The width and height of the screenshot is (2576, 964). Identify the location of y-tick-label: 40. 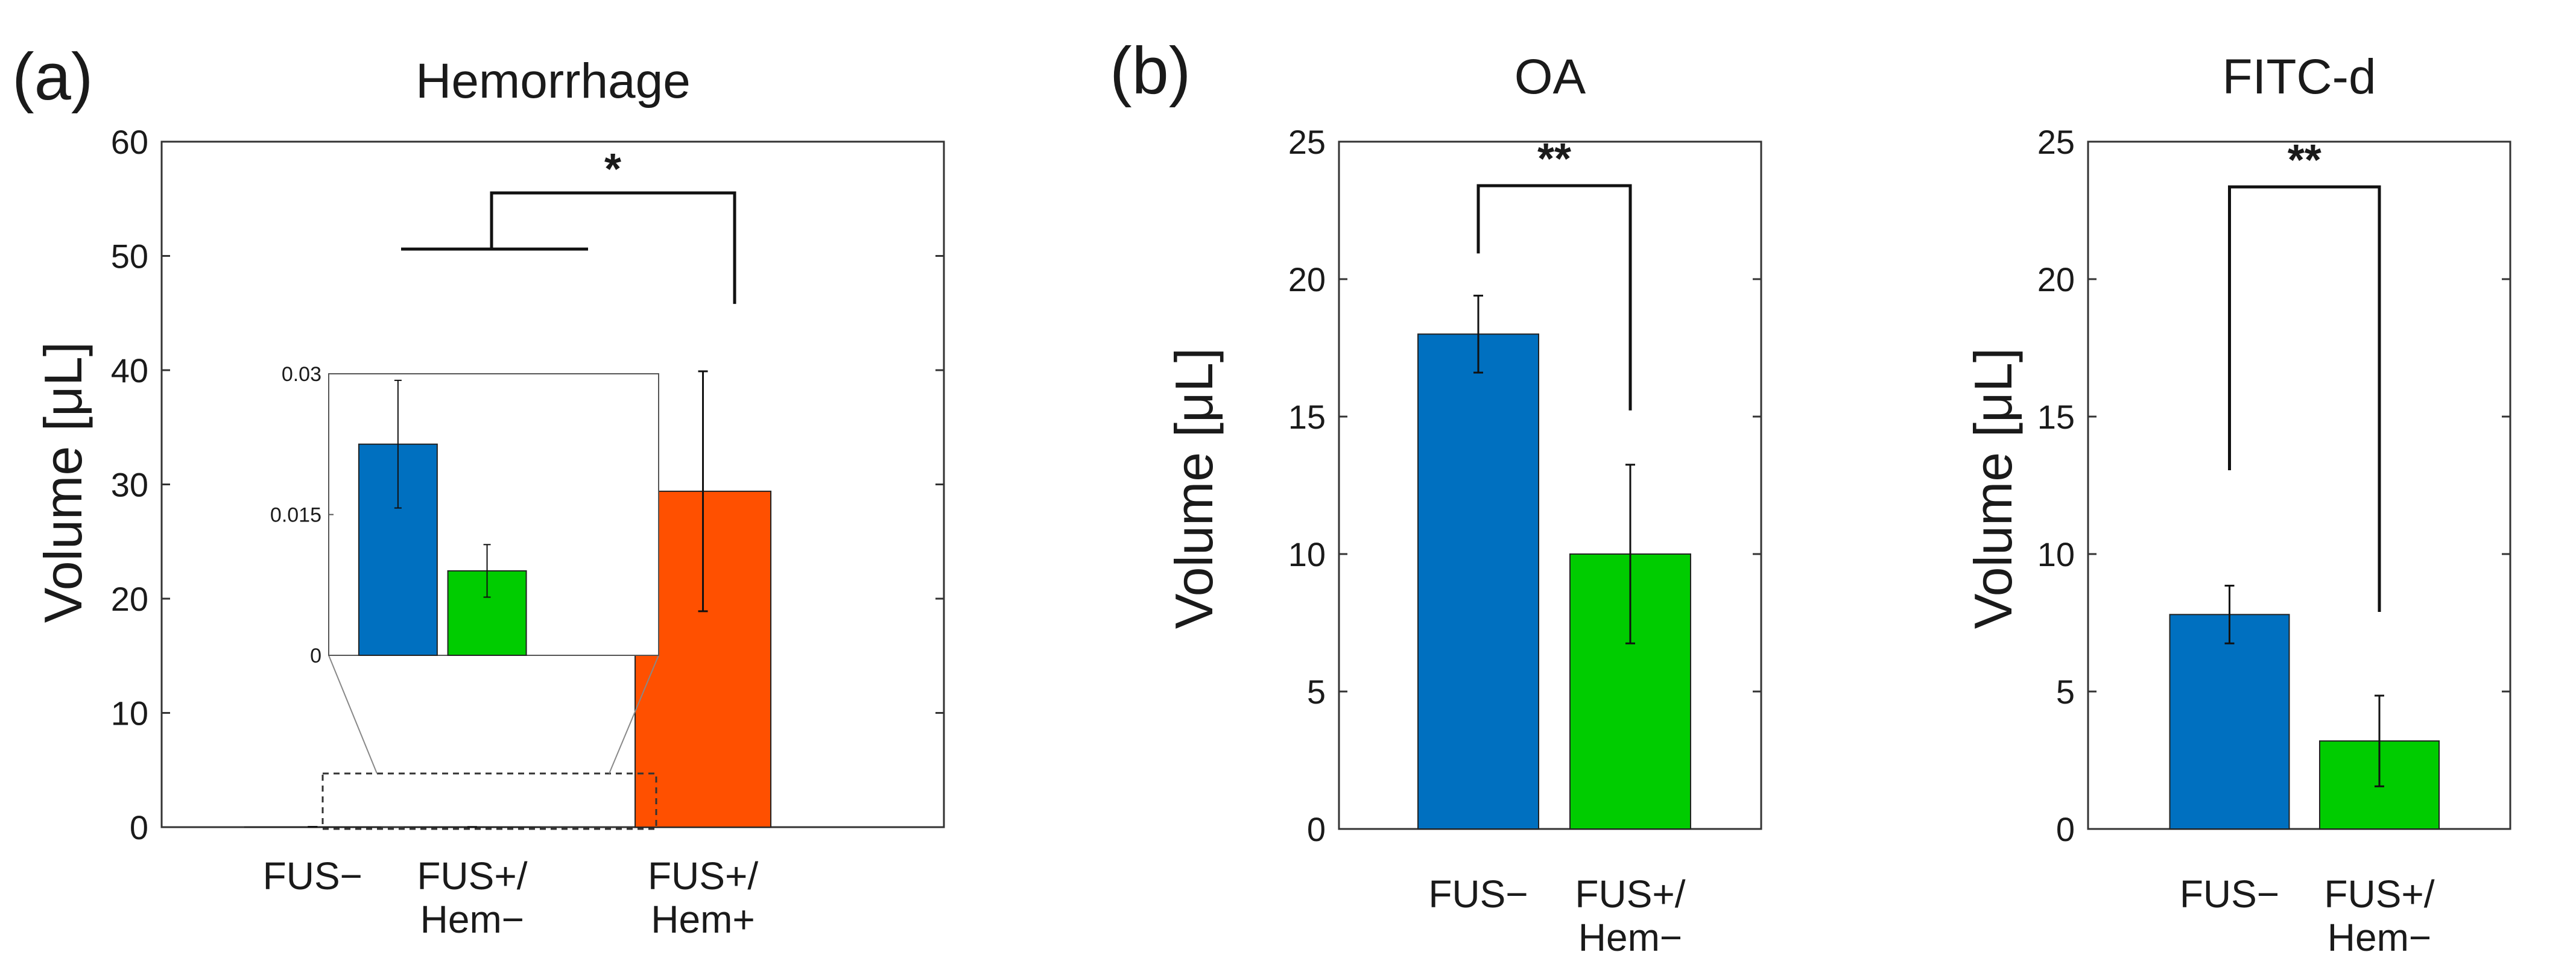
(129, 370).